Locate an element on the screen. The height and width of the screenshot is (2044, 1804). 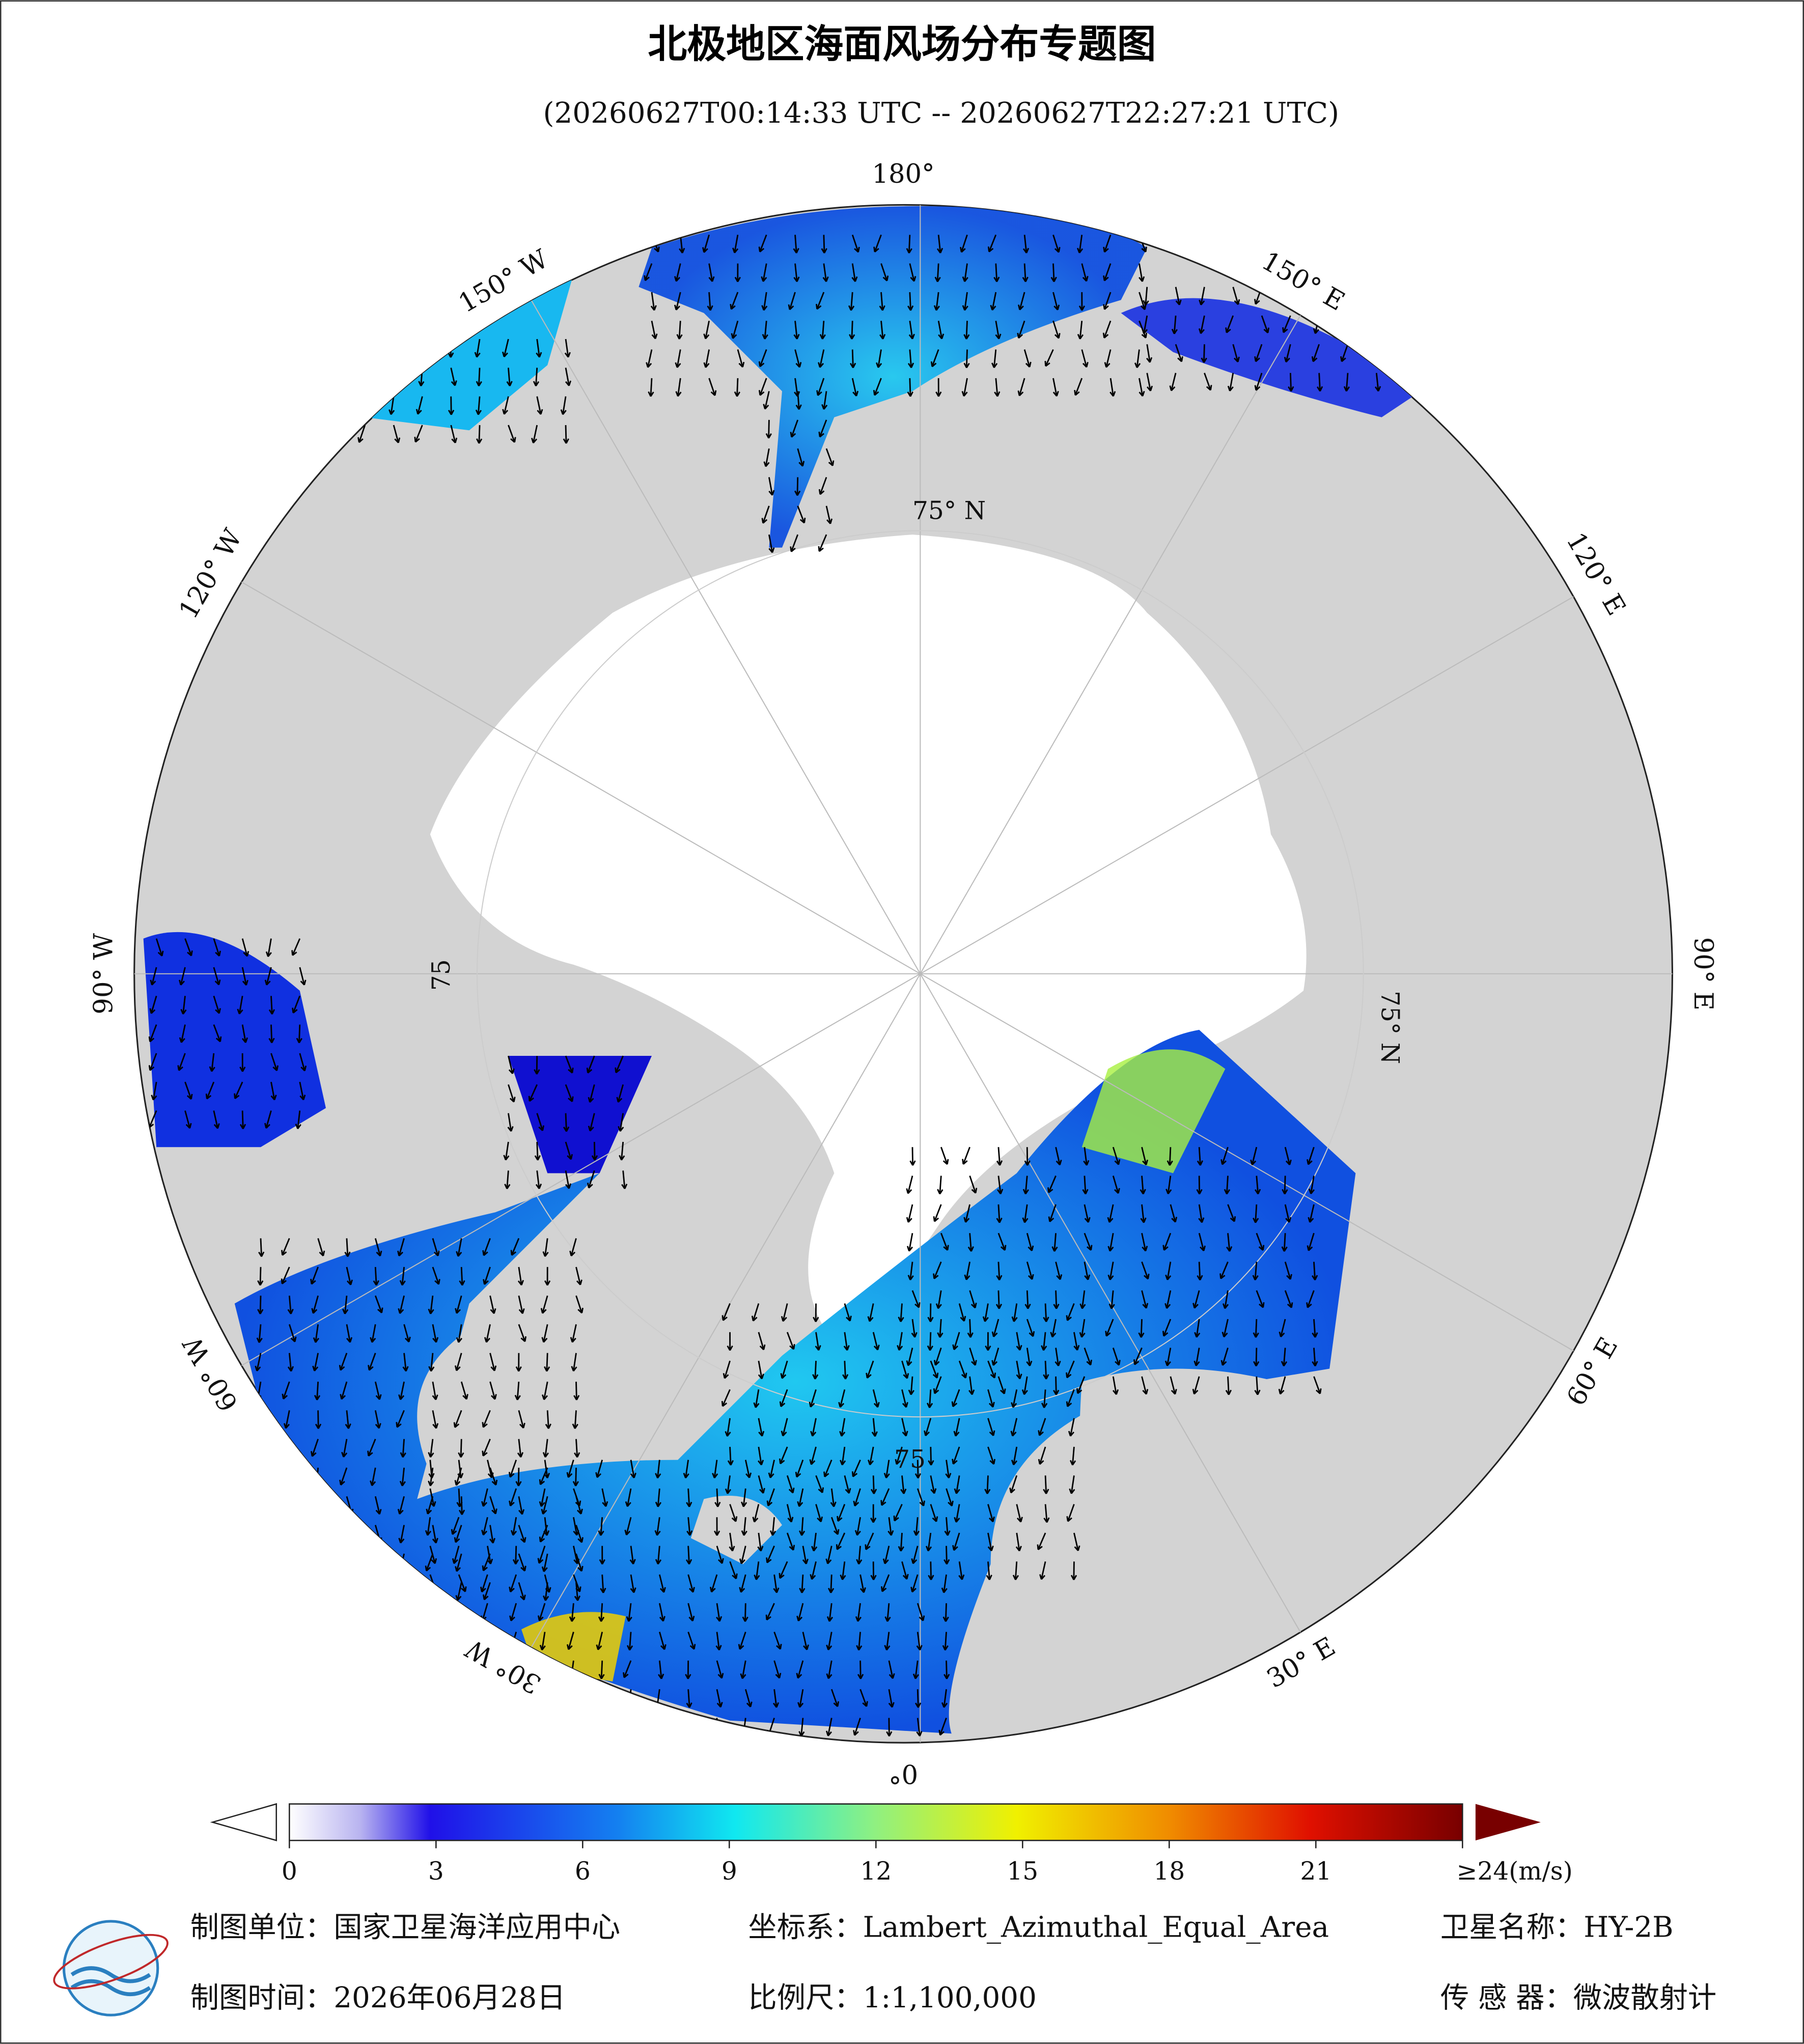
footer-sensor: 传 感 器：微波散射计 is located at coordinates (1578, 1997).